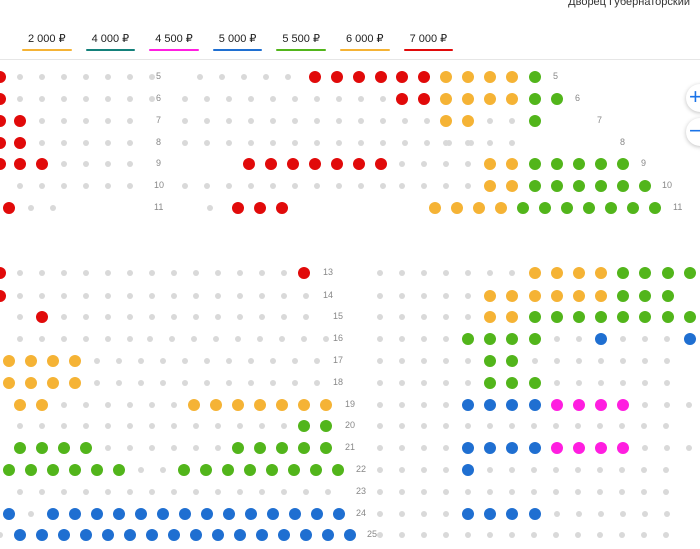  What do you see at coordinates (693, 98) in the screenshot?
I see `zoom-in-button: +` at bounding box center [693, 98].